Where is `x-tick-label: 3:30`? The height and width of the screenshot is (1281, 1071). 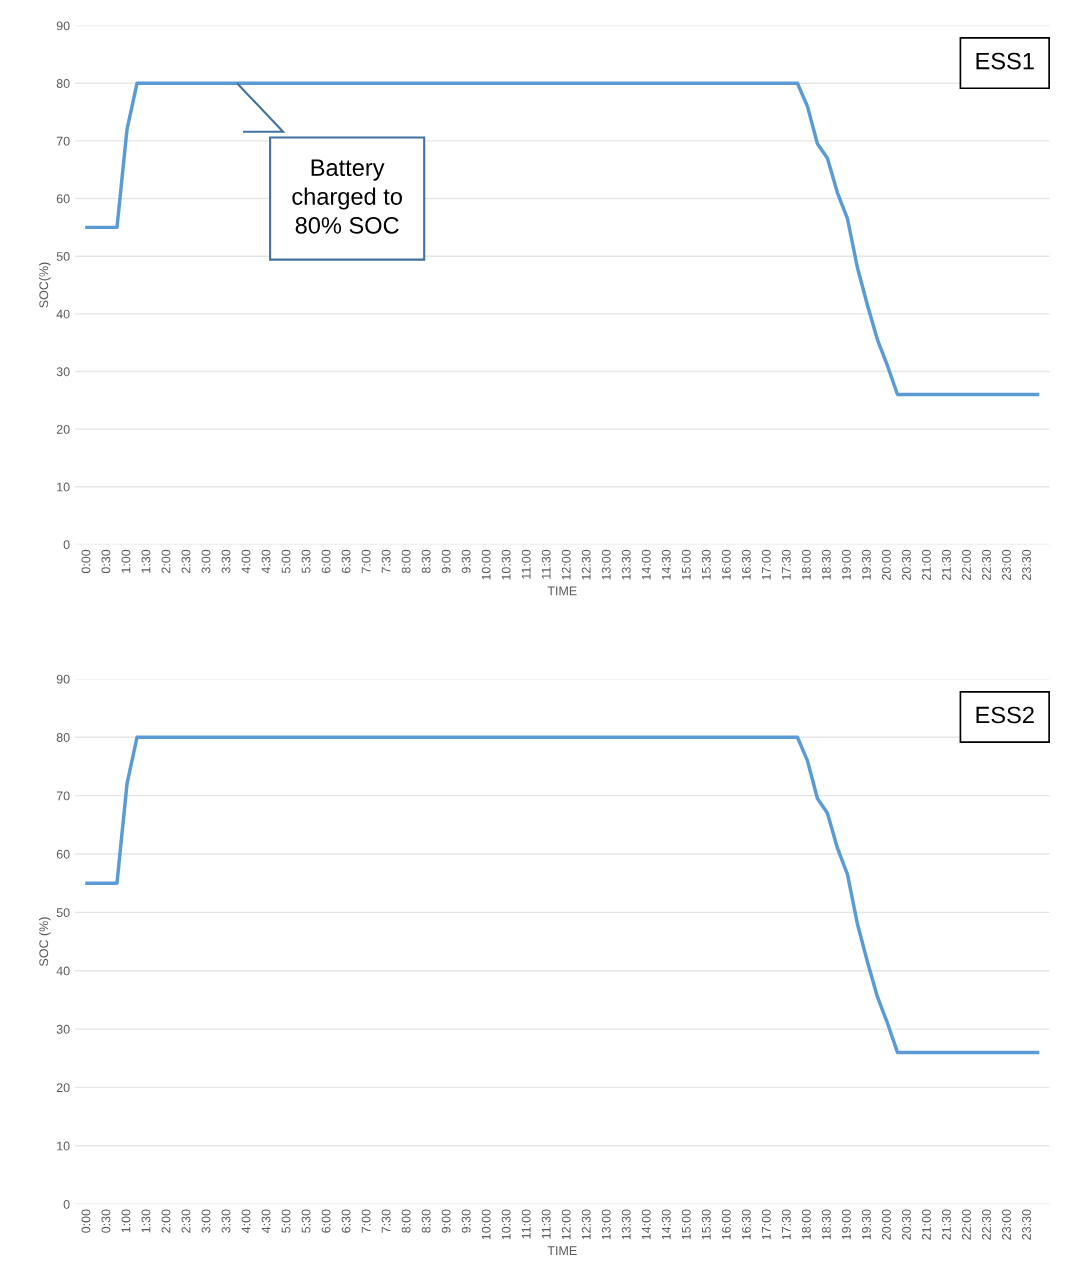
x-tick-label: 3:30 is located at coordinates (226, 1221).